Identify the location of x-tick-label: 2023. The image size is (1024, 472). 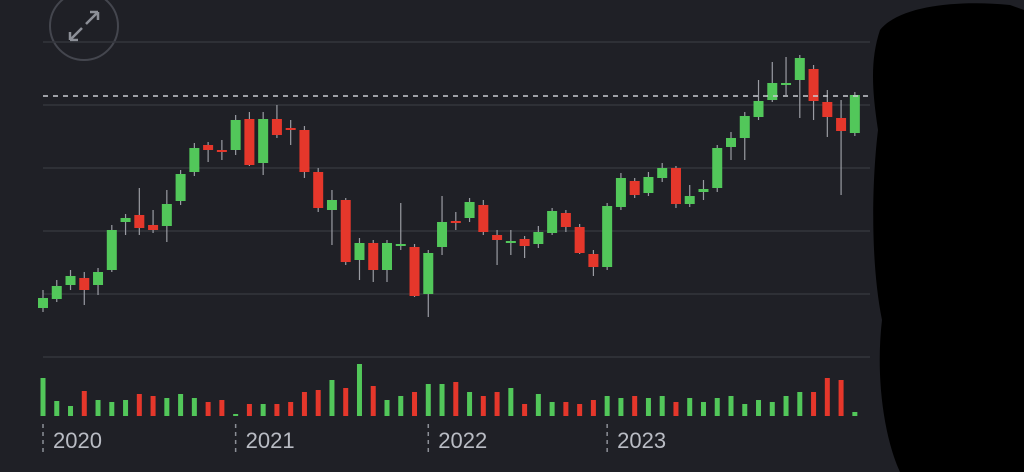
(641, 440).